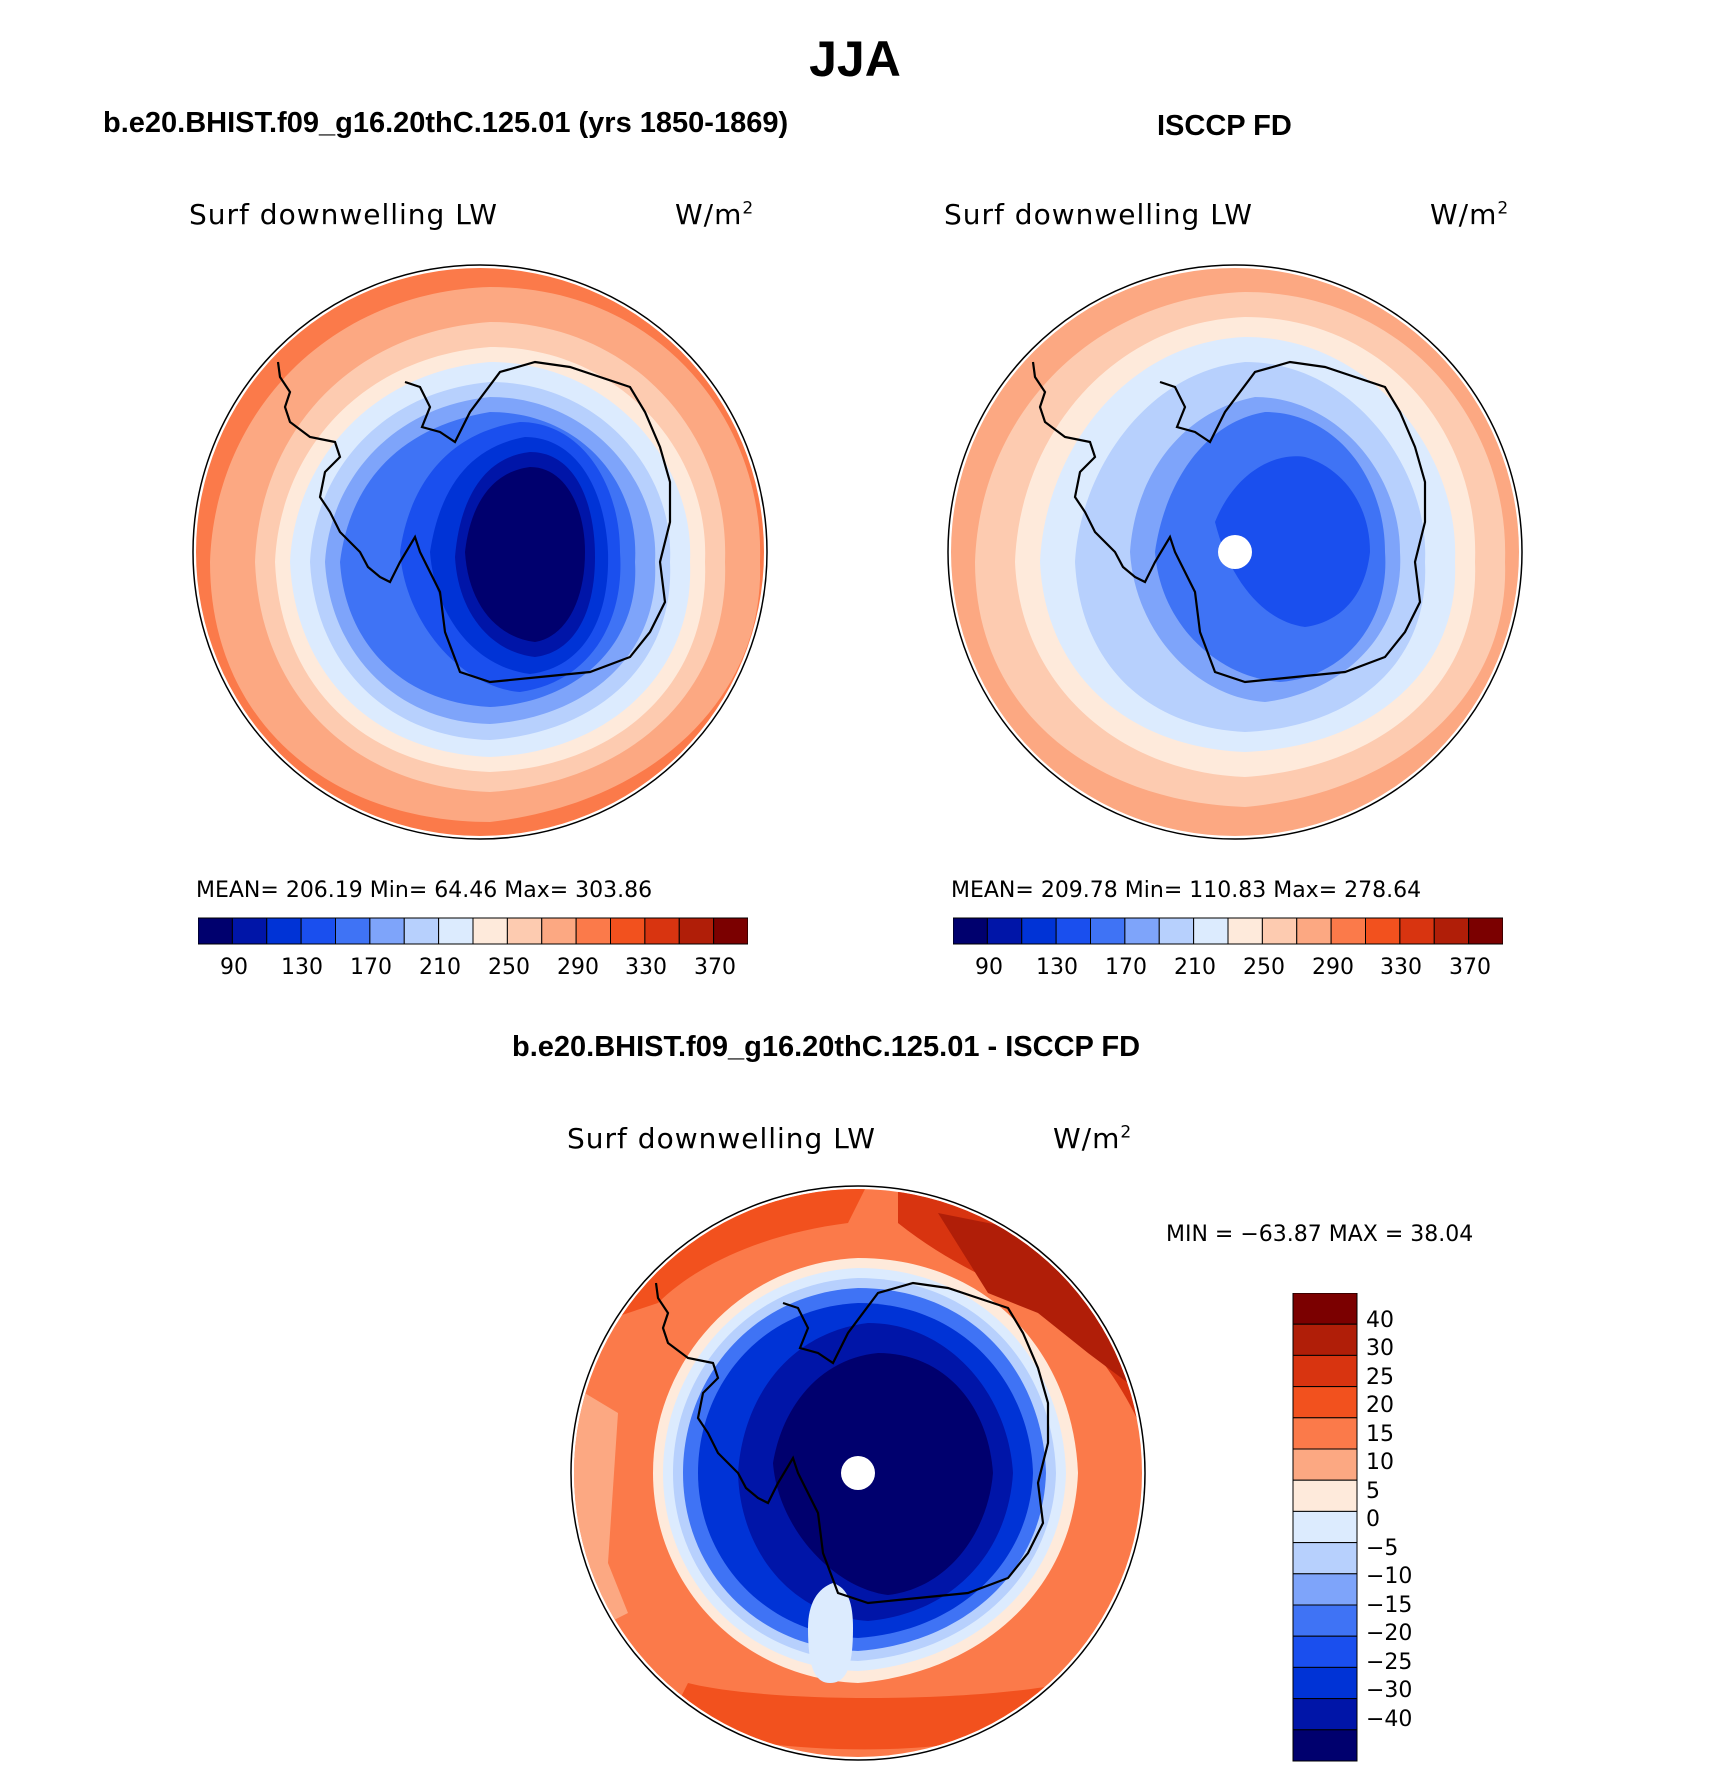 This screenshot has width=1710, height=1766. What do you see at coordinates (1389, 1719) in the screenshot?
I see `colorbar-tick: −40` at bounding box center [1389, 1719].